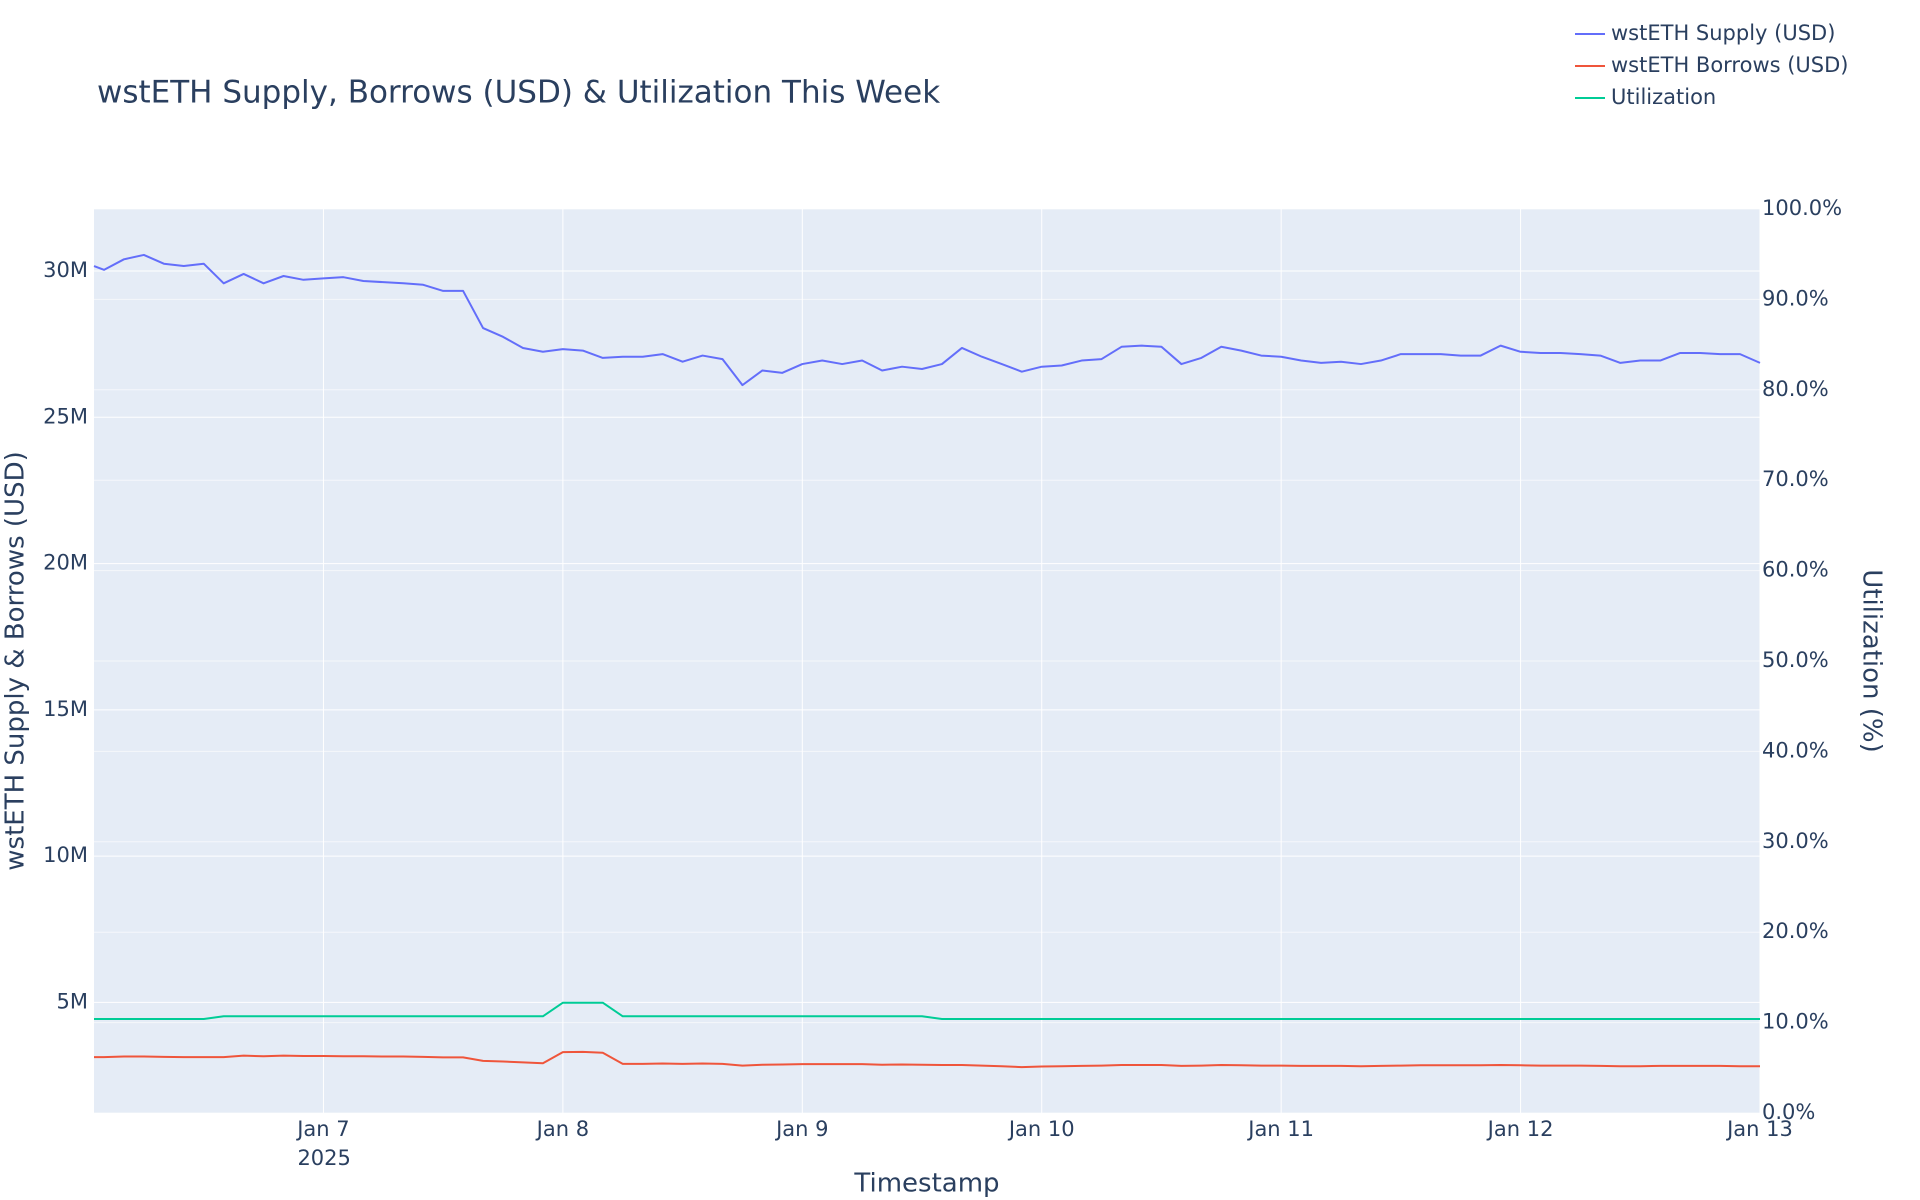 This screenshot has height=1200, width=1920. I want to click on x-tick-label: Jan 9, so click(801, 1129).